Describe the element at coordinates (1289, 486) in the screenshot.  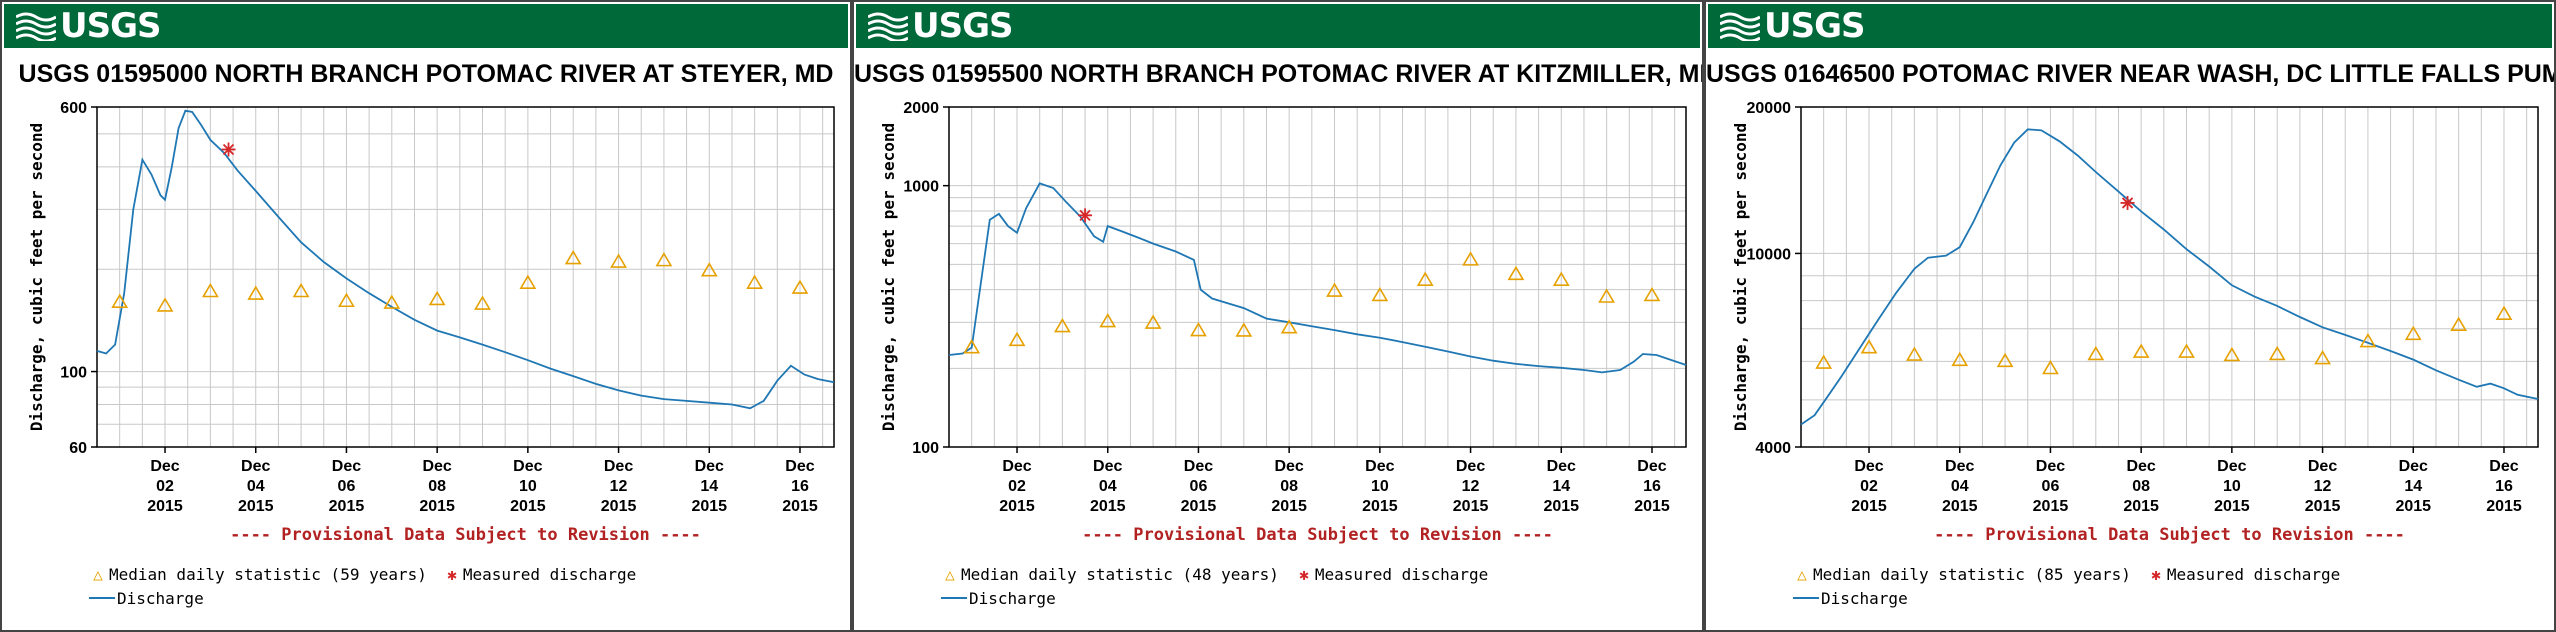
I see `x-tick-label: 08` at that location.